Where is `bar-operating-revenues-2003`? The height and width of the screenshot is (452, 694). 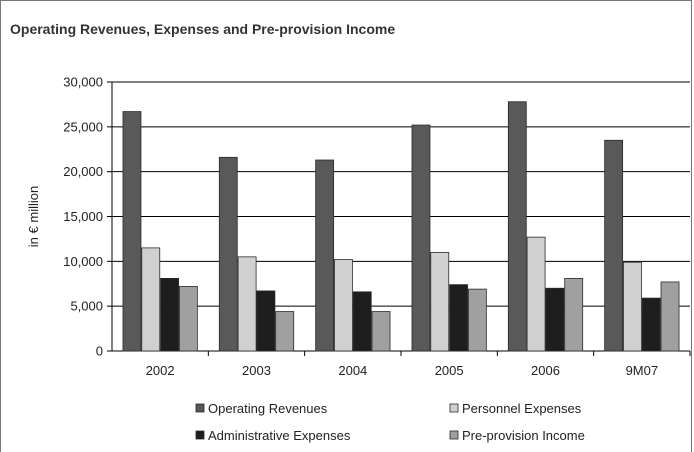
bar-operating-revenues-2003 is located at coordinates (228, 254).